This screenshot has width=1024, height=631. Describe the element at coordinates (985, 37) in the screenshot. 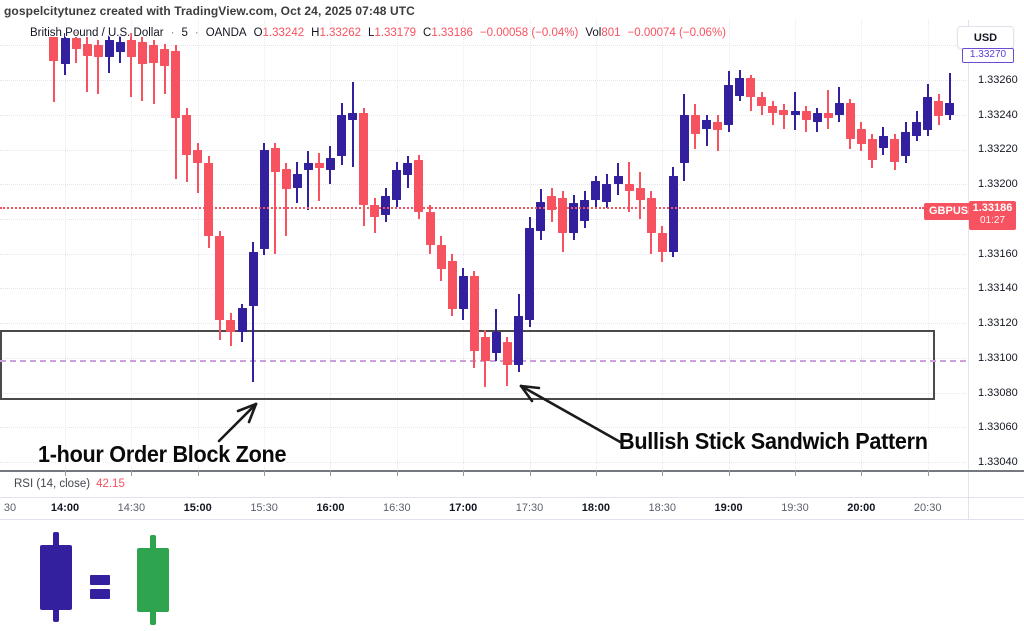

I see `currency-toggle-button: USD` at that location.